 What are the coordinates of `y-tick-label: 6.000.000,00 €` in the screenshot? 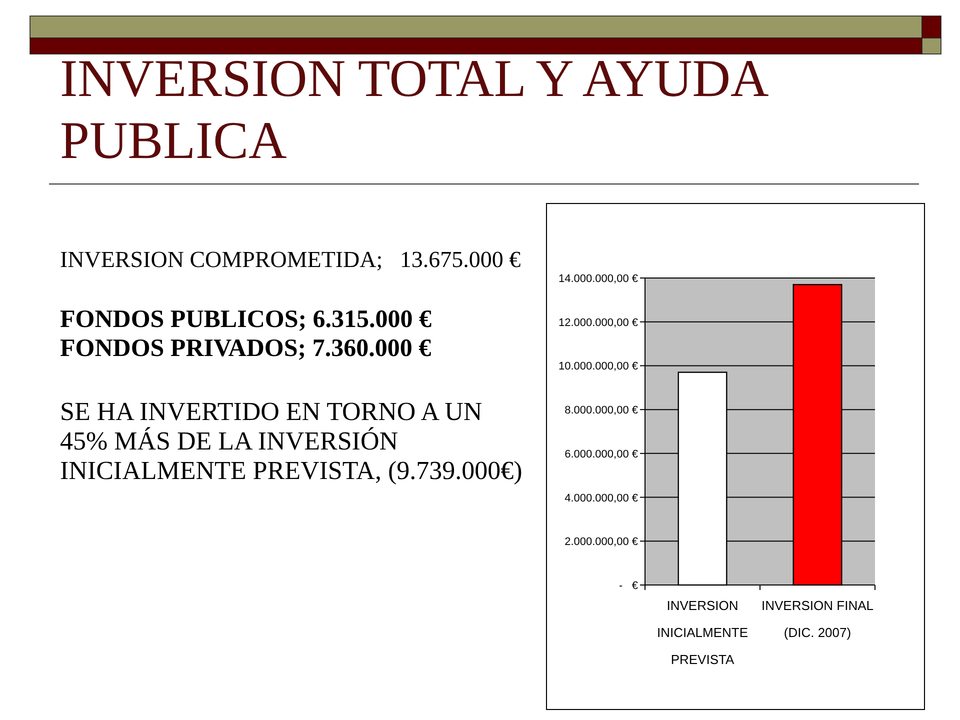 It's located at (601, 454).